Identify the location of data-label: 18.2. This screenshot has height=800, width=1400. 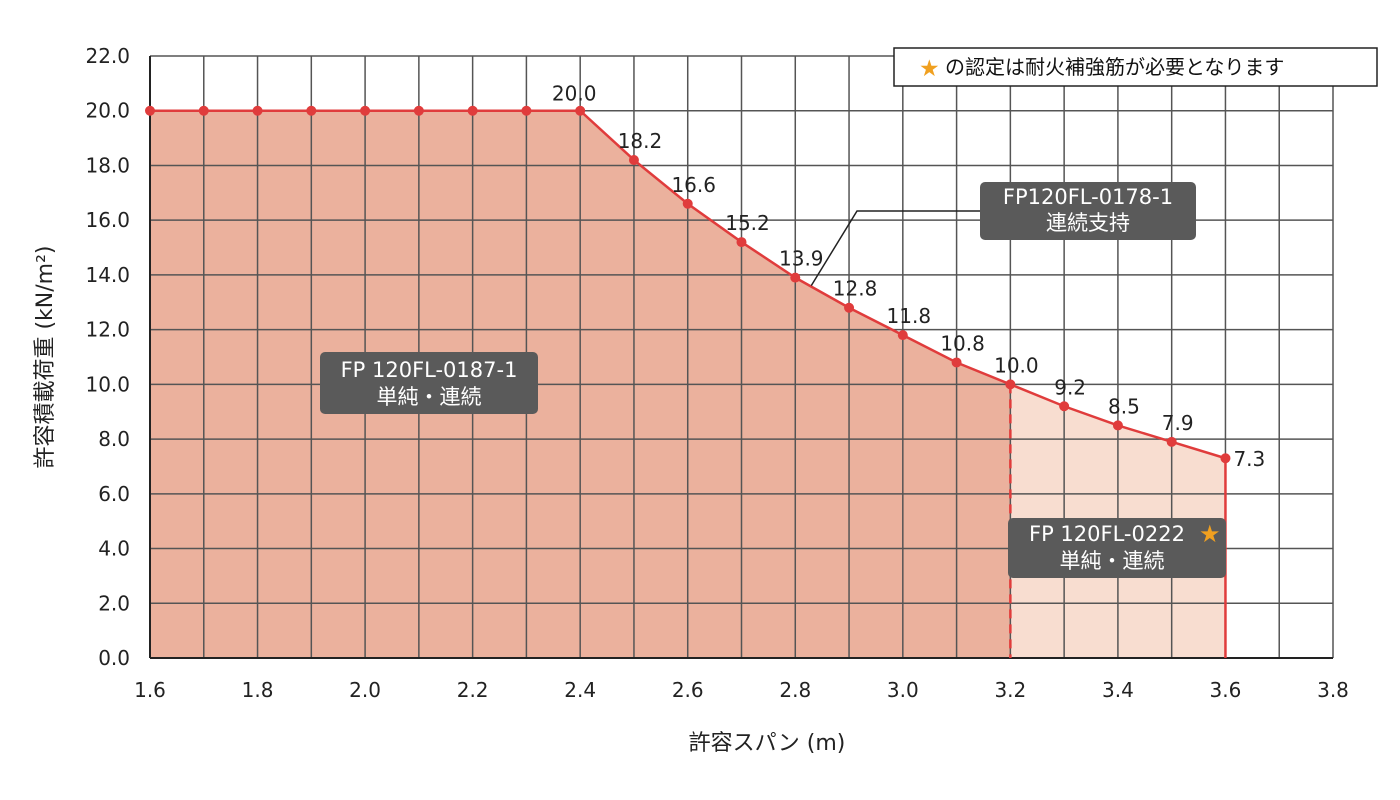
(640, 141).